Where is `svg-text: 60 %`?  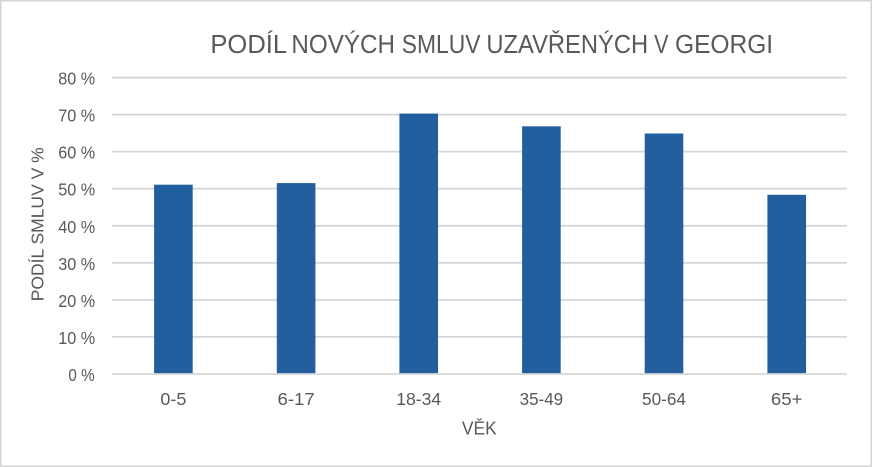
svg-text: 60 % is located at coordinates (76, 153).